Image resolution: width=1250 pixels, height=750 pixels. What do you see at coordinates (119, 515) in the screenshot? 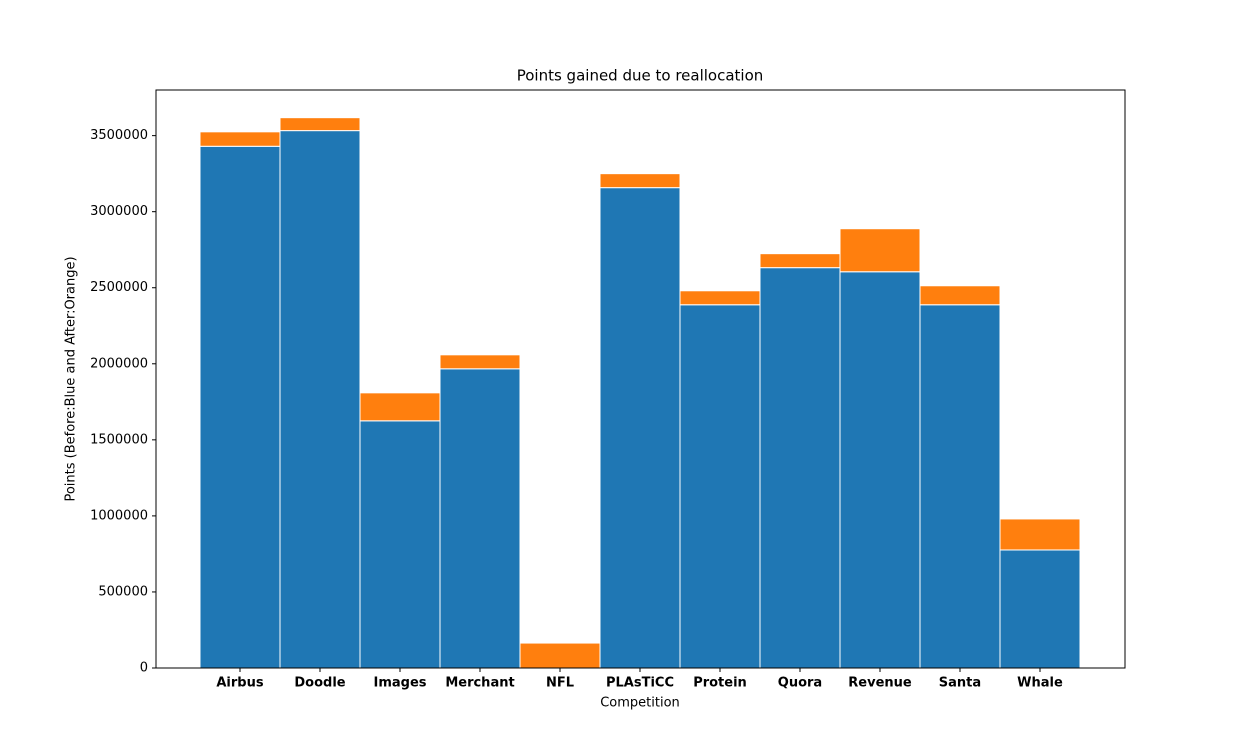
I see `y-tick-label: 1000000` at bounding box center [119, 515].